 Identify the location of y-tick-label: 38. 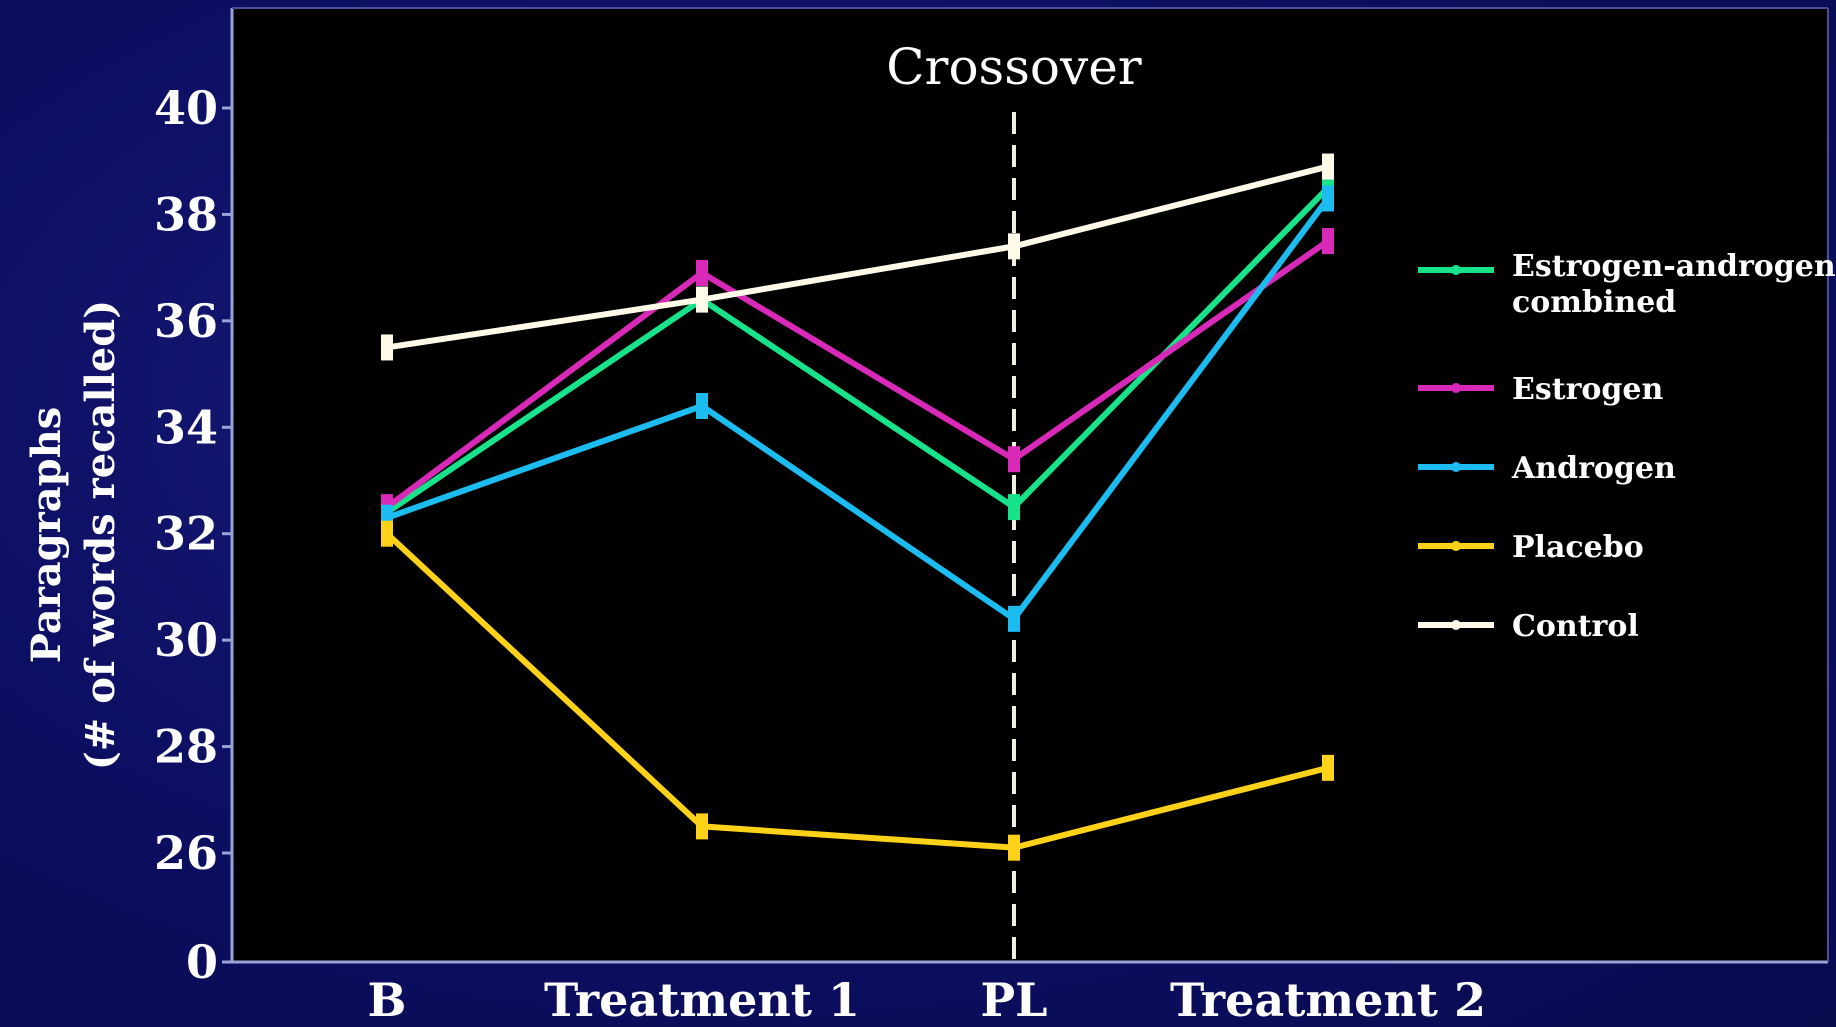
(186, 214).